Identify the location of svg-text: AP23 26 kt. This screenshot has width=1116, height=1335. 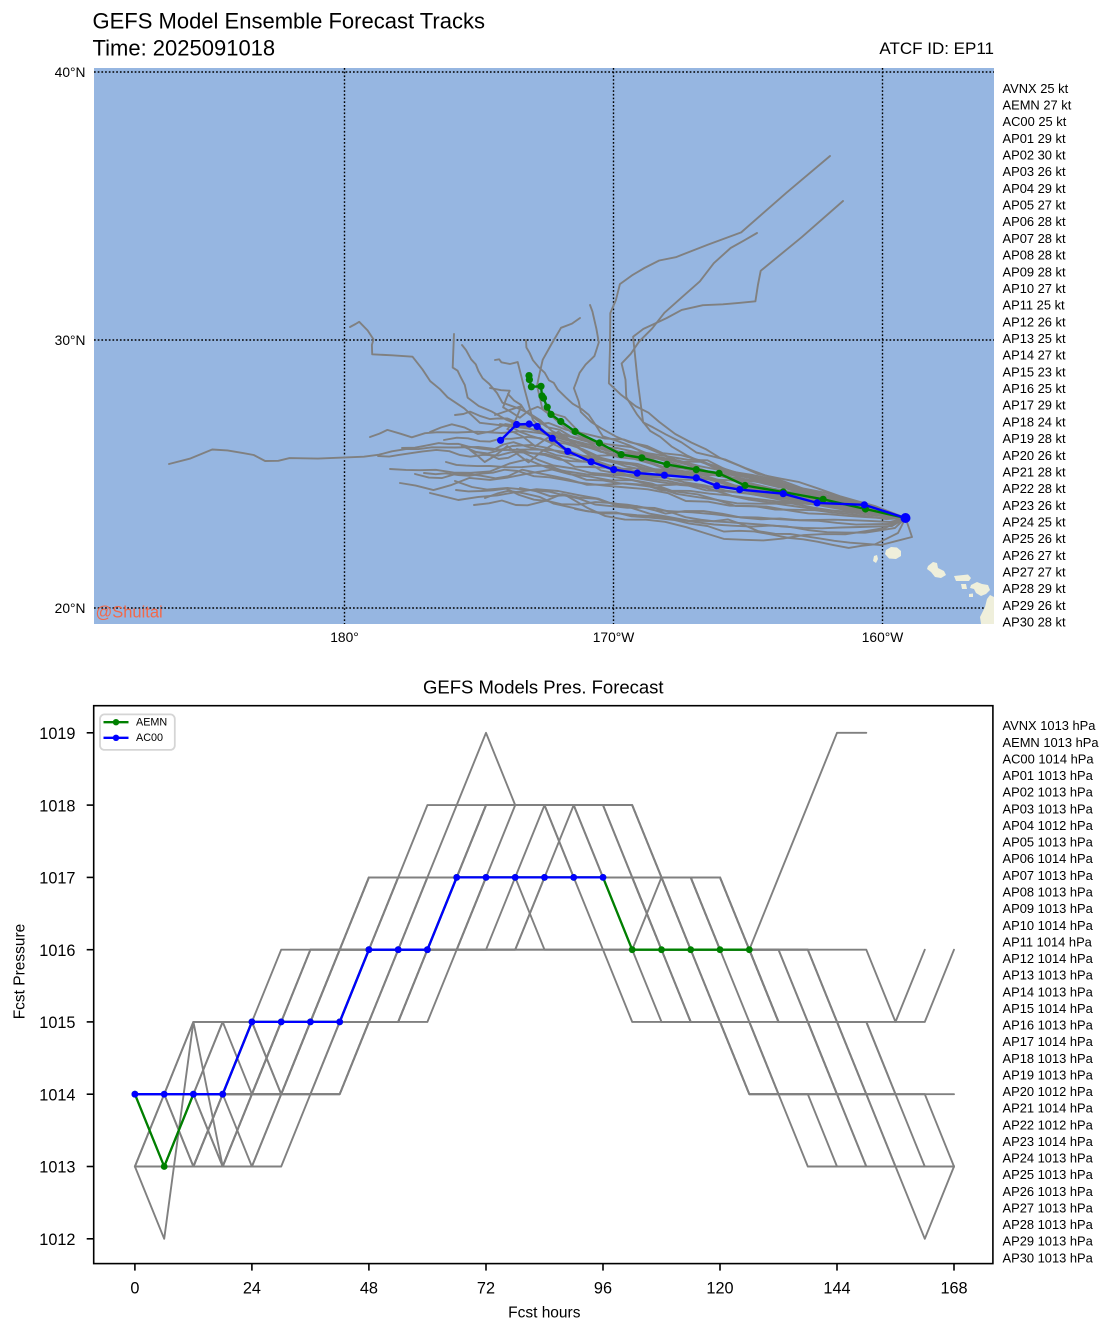
(1034, 505).